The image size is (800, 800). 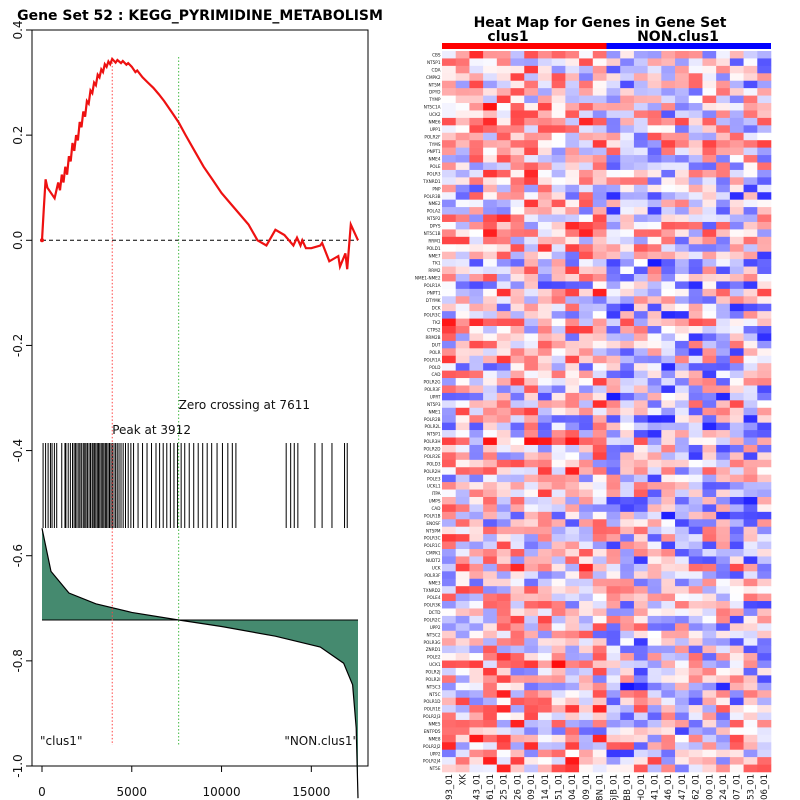 I want to click on sample-label: 046_01, so click(x=669, y=787).